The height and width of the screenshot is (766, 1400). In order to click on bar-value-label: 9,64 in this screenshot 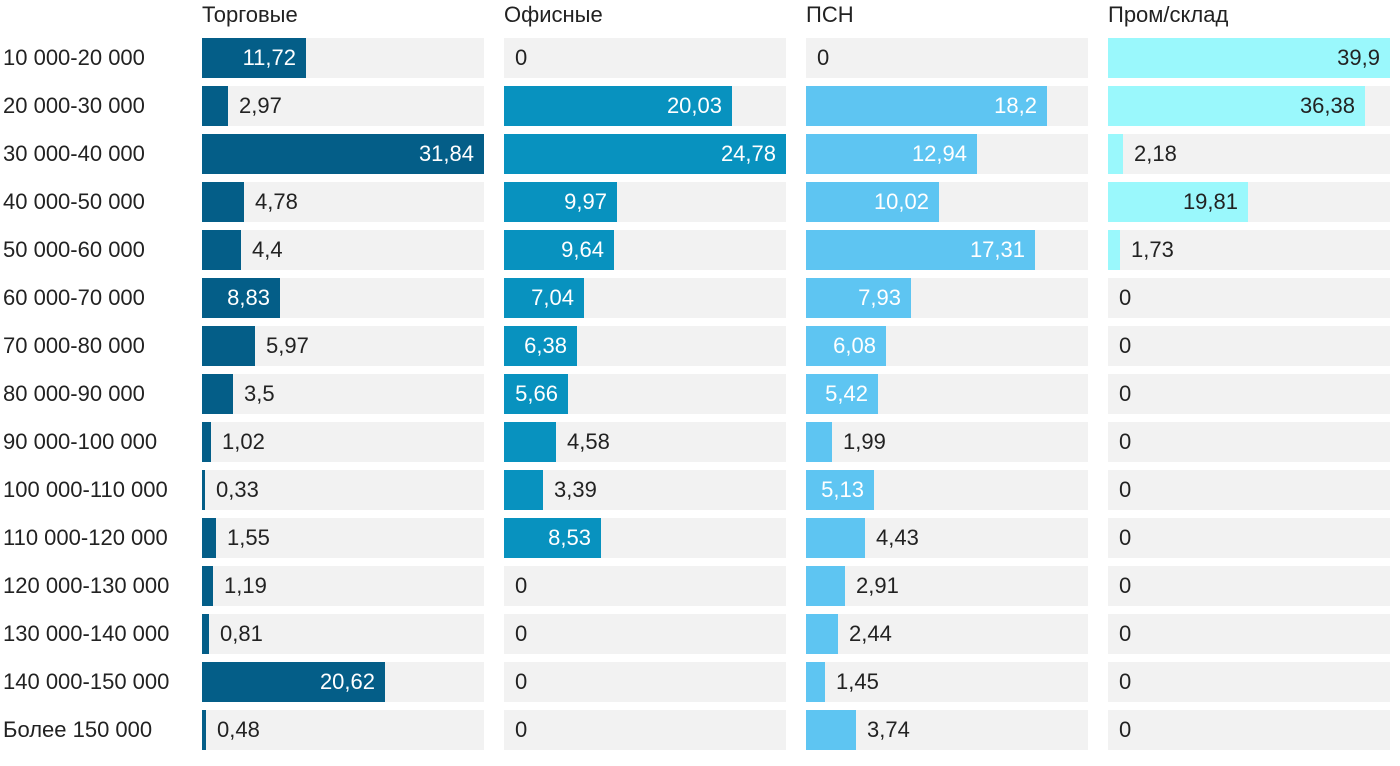, I will do `click(582, 249)`.